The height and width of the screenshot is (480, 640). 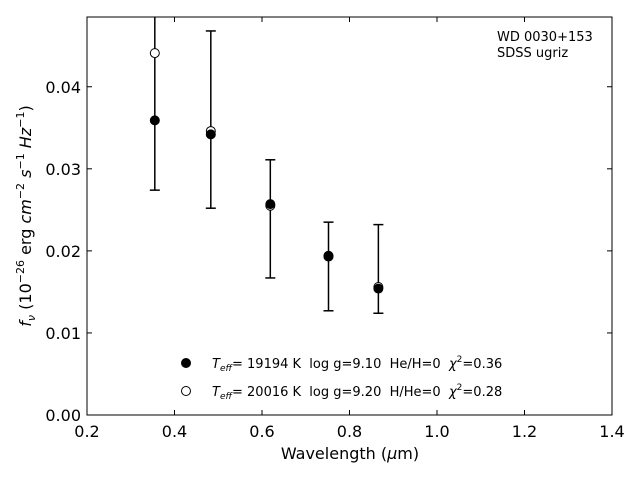 What do you see at coordinates (261, 431) in the screenshot?
I see `x-tick-label: 0.6` at bounding box center [261, 431].